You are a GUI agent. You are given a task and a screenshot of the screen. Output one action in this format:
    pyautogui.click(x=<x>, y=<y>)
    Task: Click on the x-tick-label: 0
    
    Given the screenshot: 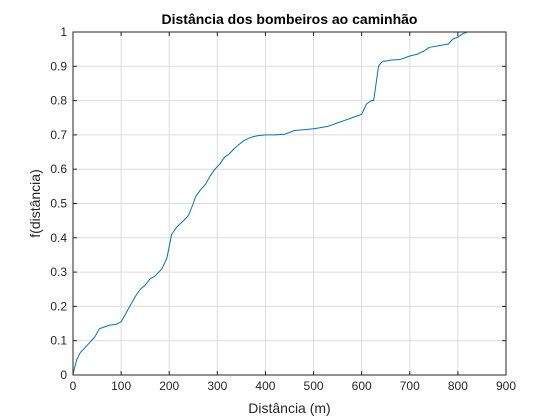 What is the action you would take?
    pyautogui.click(x=73, y=386)
    